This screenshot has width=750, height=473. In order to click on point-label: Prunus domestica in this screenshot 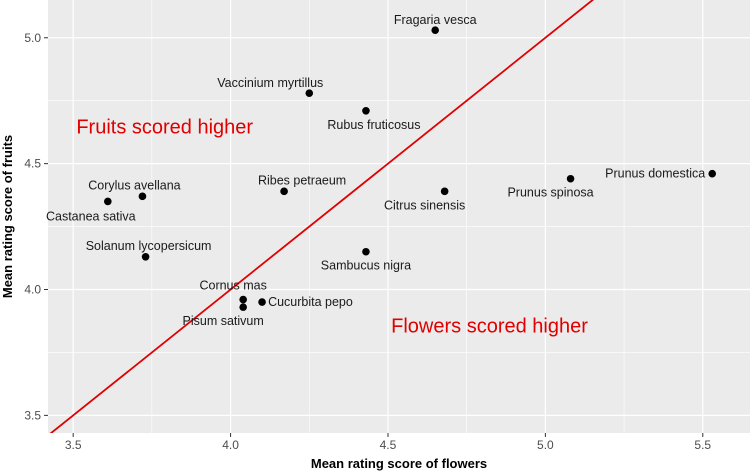, I will do `click(655, 174)`.